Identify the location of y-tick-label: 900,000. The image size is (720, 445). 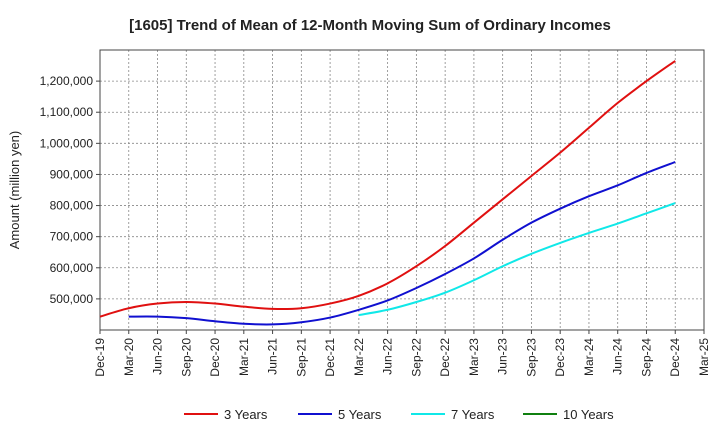
(72, 174).